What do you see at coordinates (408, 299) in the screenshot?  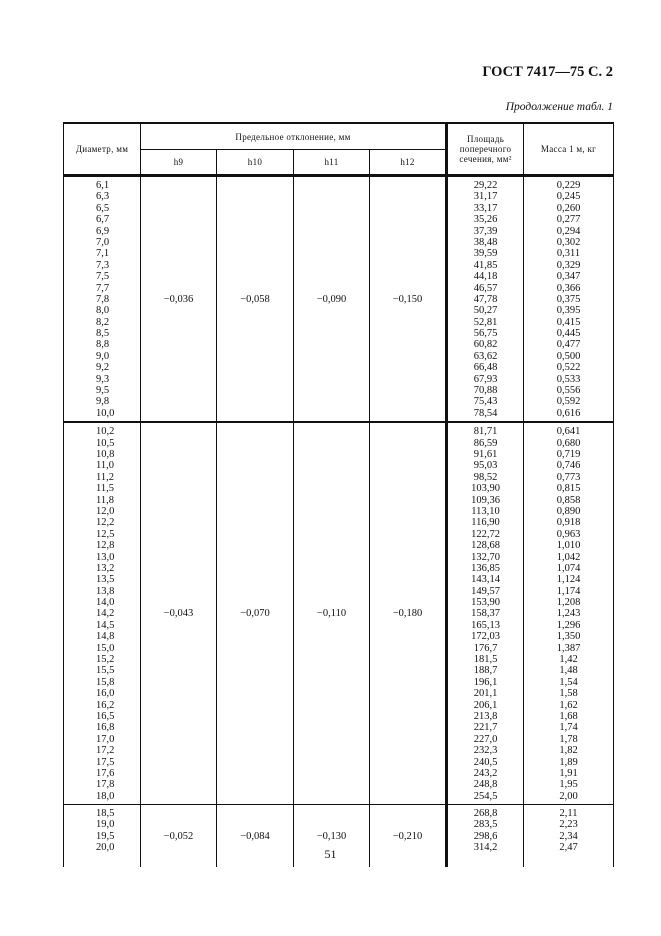 I see `h12-tolerance-value: −0,150` at bounding box center [408, 299].